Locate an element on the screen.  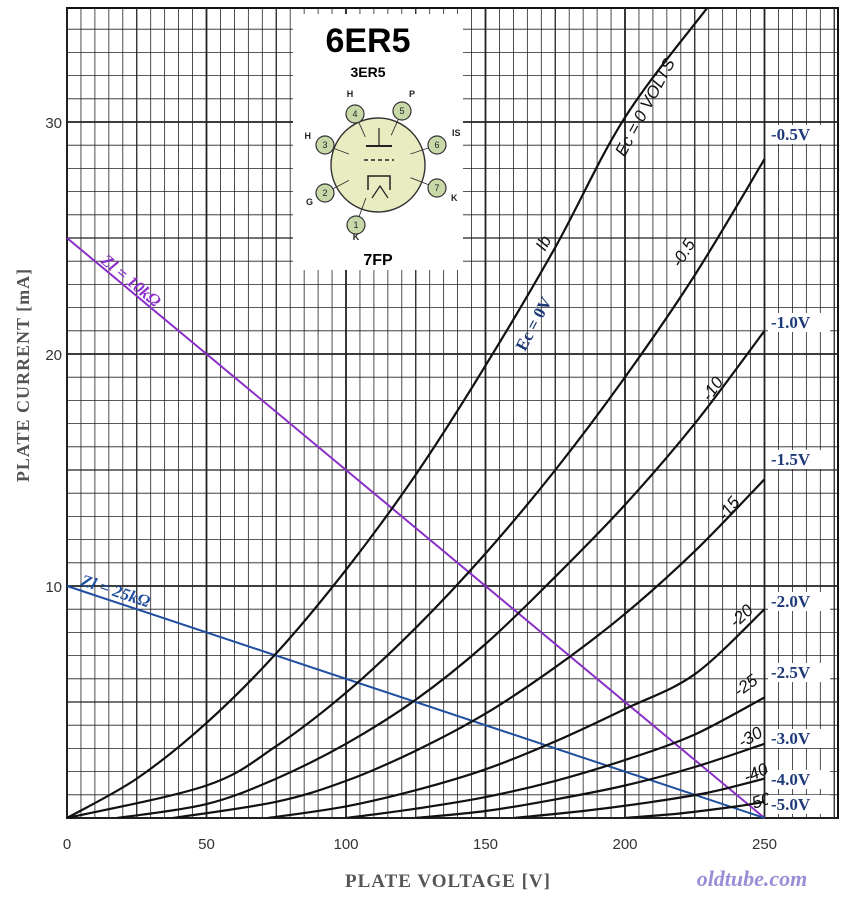
x-tick-label: 150 is located at coordinates (485, 844).